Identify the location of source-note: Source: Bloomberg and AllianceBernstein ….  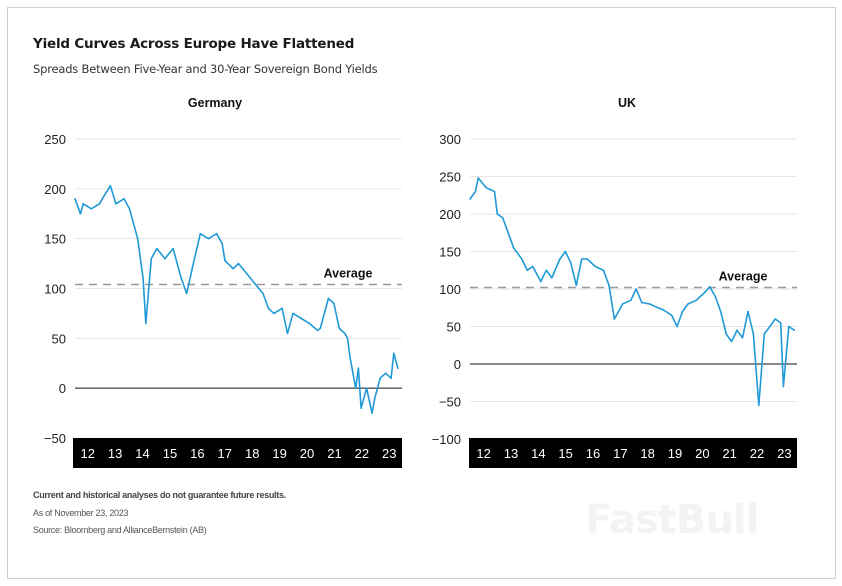
(120, 530).